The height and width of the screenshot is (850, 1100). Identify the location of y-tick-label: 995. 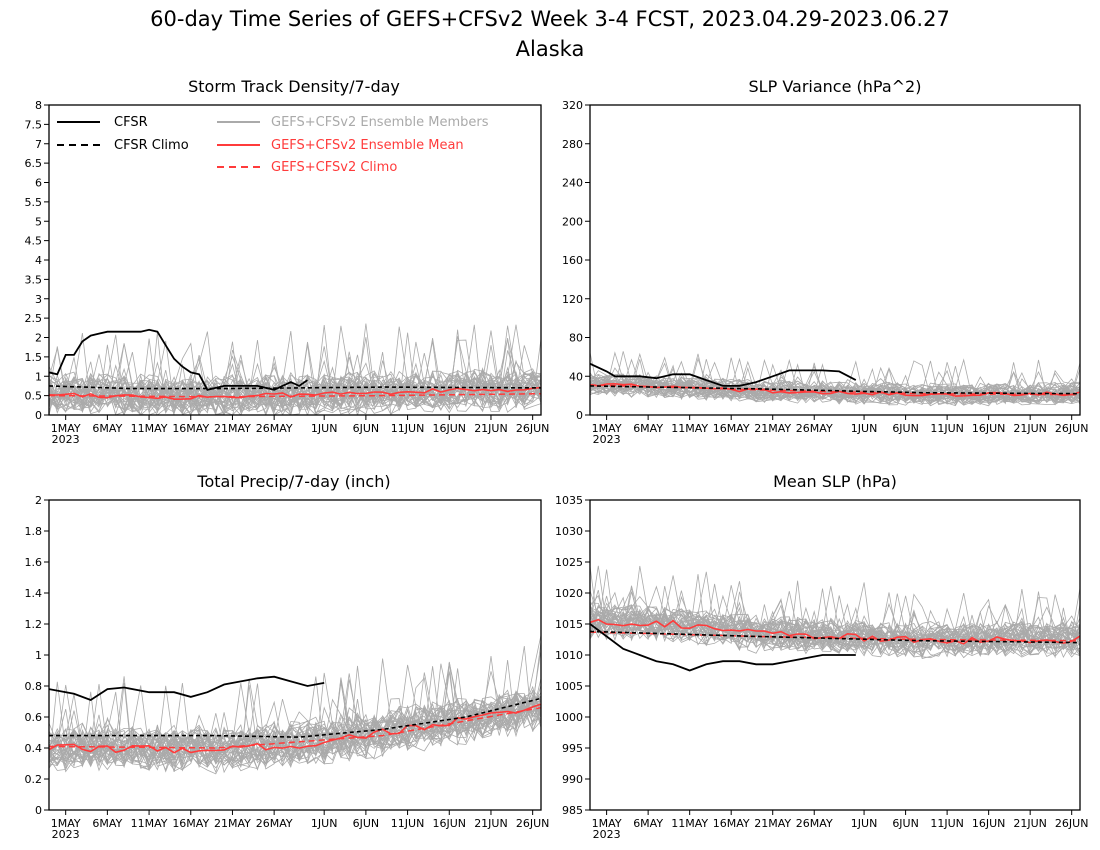
(572, 748).